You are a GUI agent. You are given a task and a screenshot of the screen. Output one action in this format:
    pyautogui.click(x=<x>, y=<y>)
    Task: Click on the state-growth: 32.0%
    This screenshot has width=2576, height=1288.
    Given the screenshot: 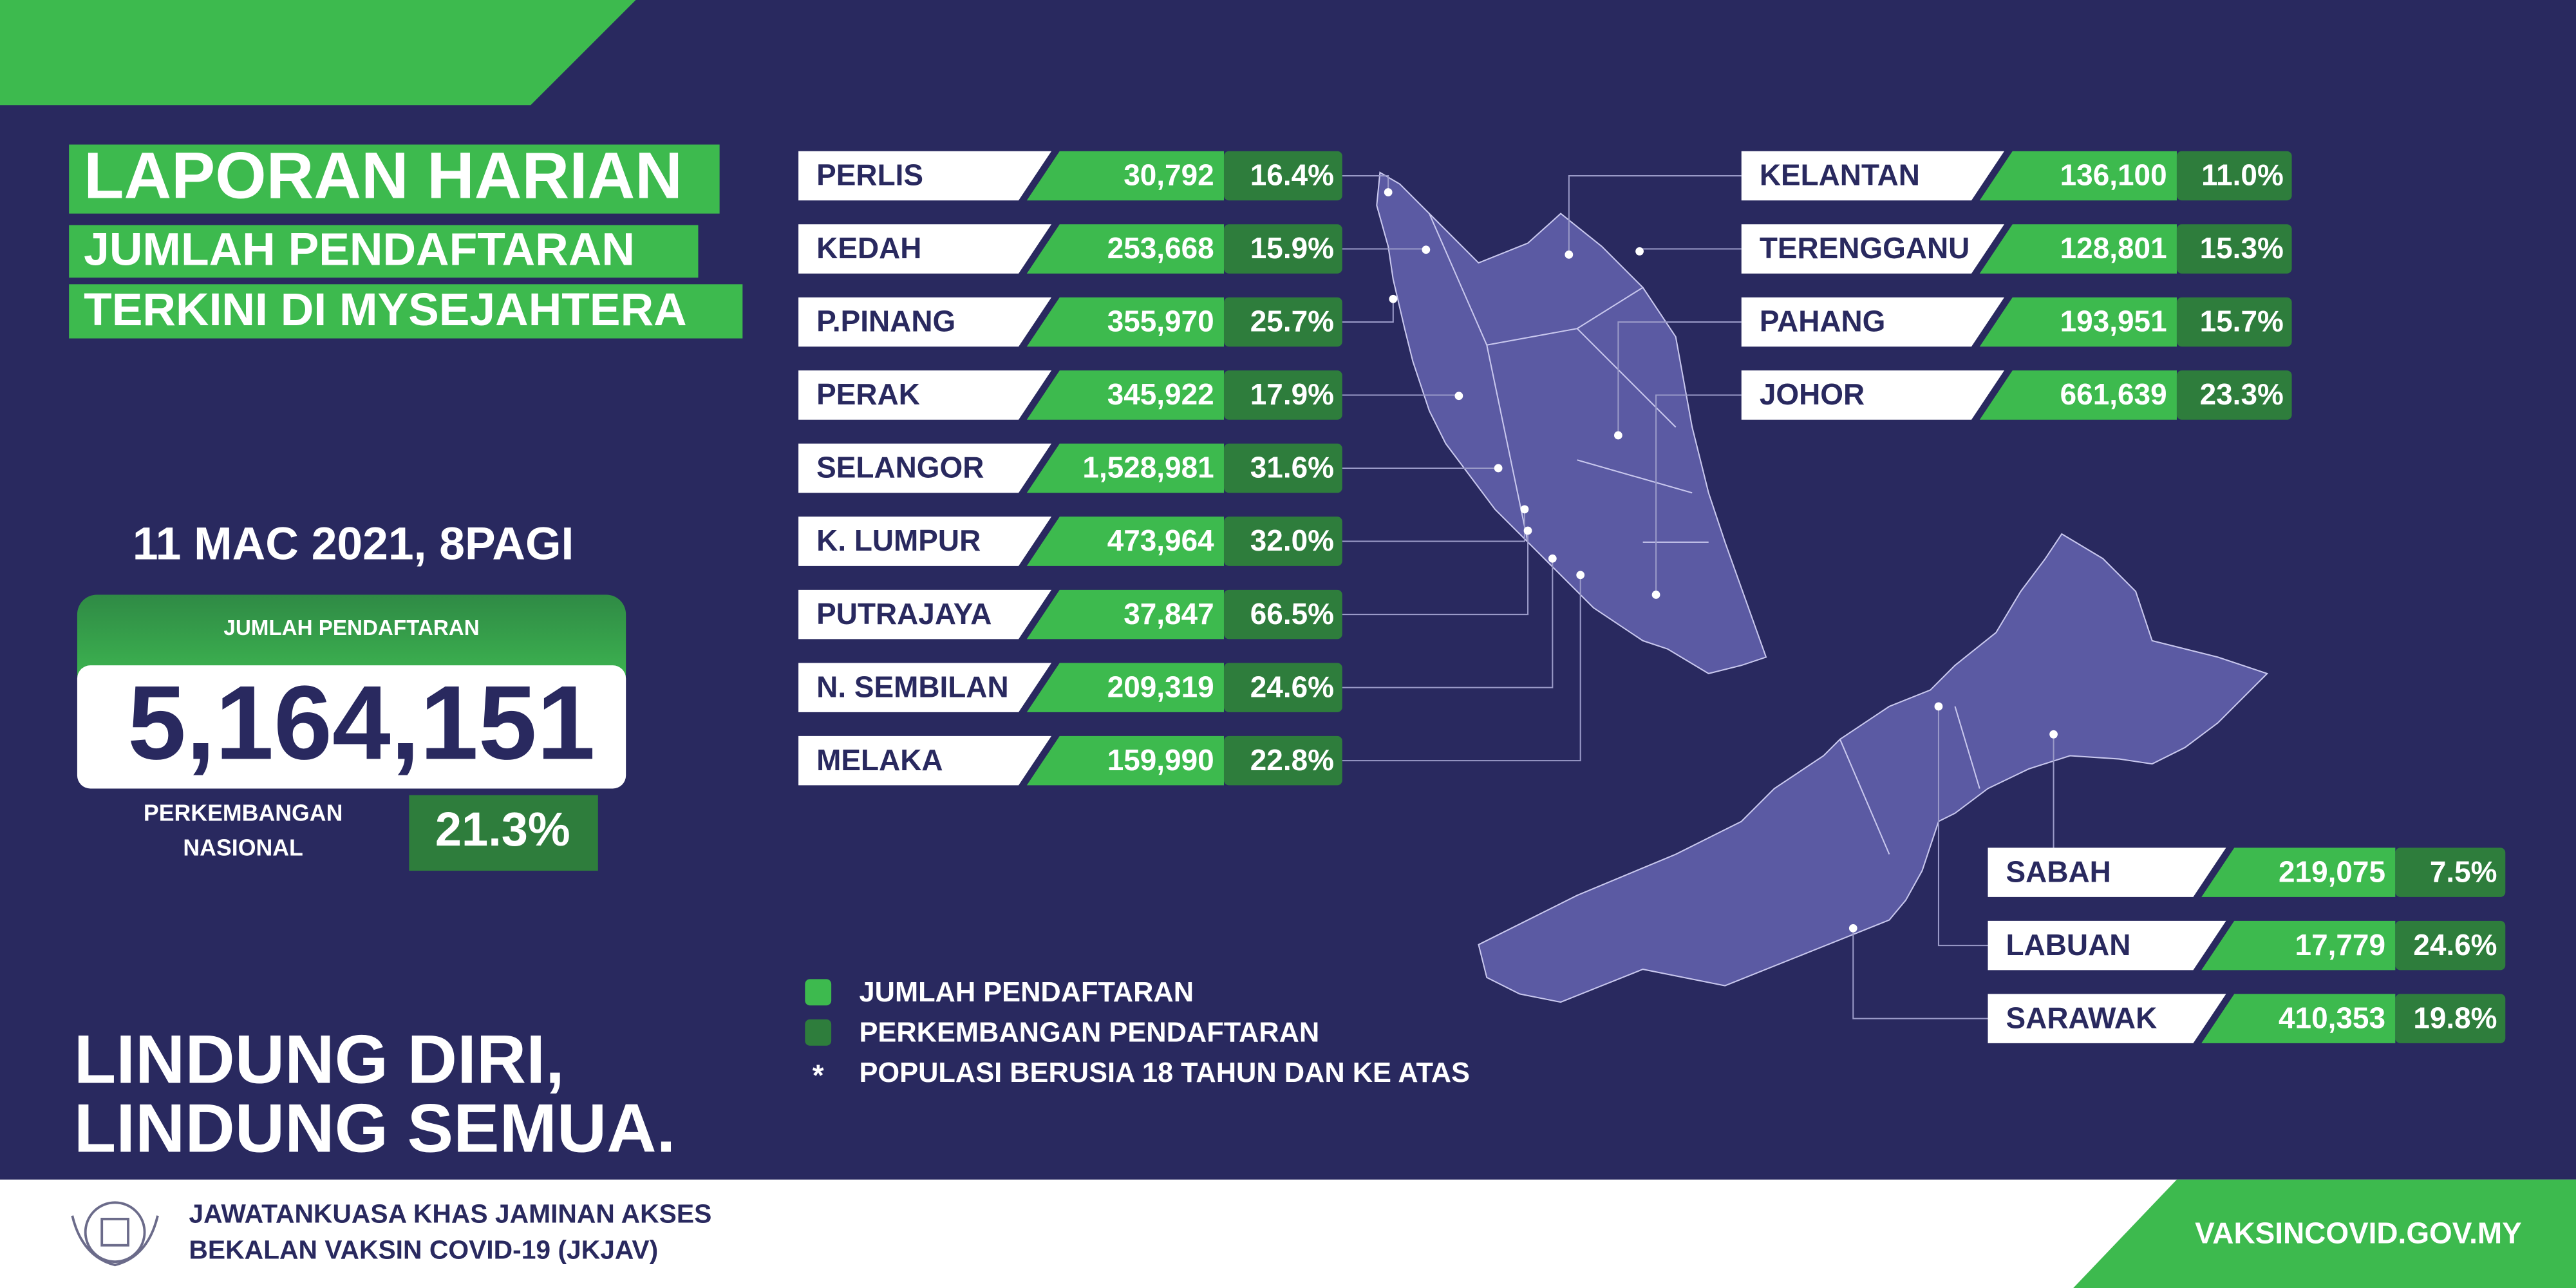 What is the action you would take?
    pyautogui.click(x=1292, y=540)
    